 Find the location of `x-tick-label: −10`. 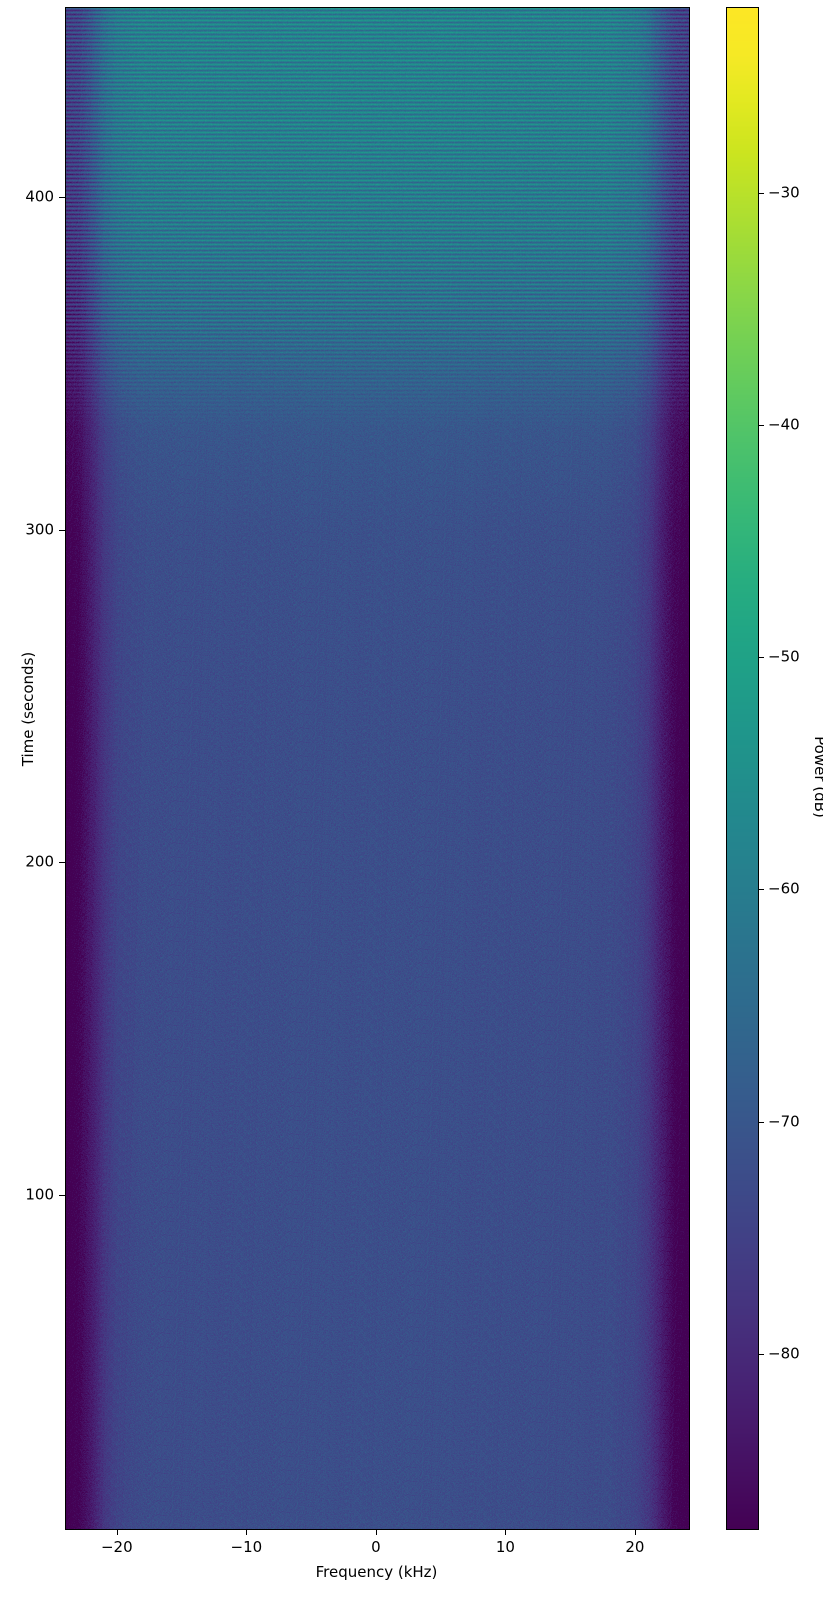

x-tick-label: −10 is located at coordinates (246, 1547).